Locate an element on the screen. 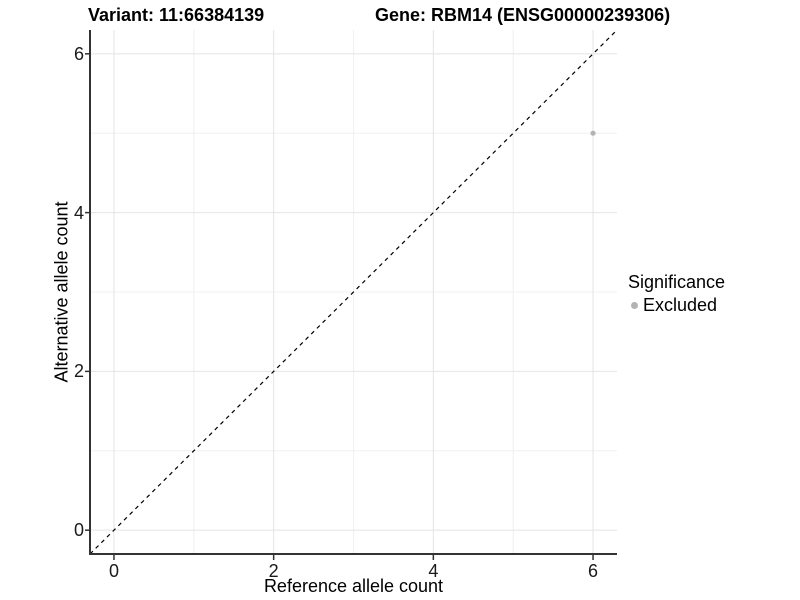 The width and height of the screenshot is (800, 600). y-tick-label: 0 is located at coordinates (78, 530).